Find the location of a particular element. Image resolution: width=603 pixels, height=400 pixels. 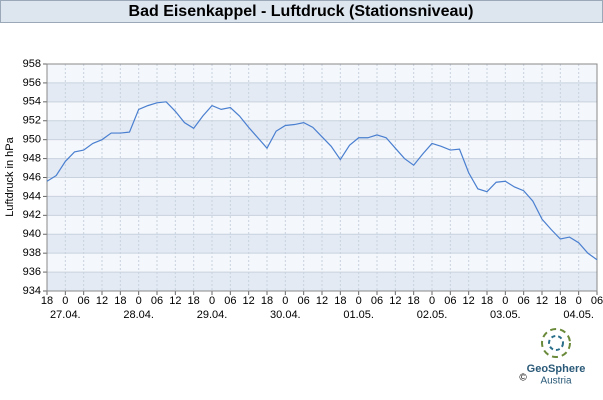

x-date-label: 29.04. is located at coordinates (212, 315).